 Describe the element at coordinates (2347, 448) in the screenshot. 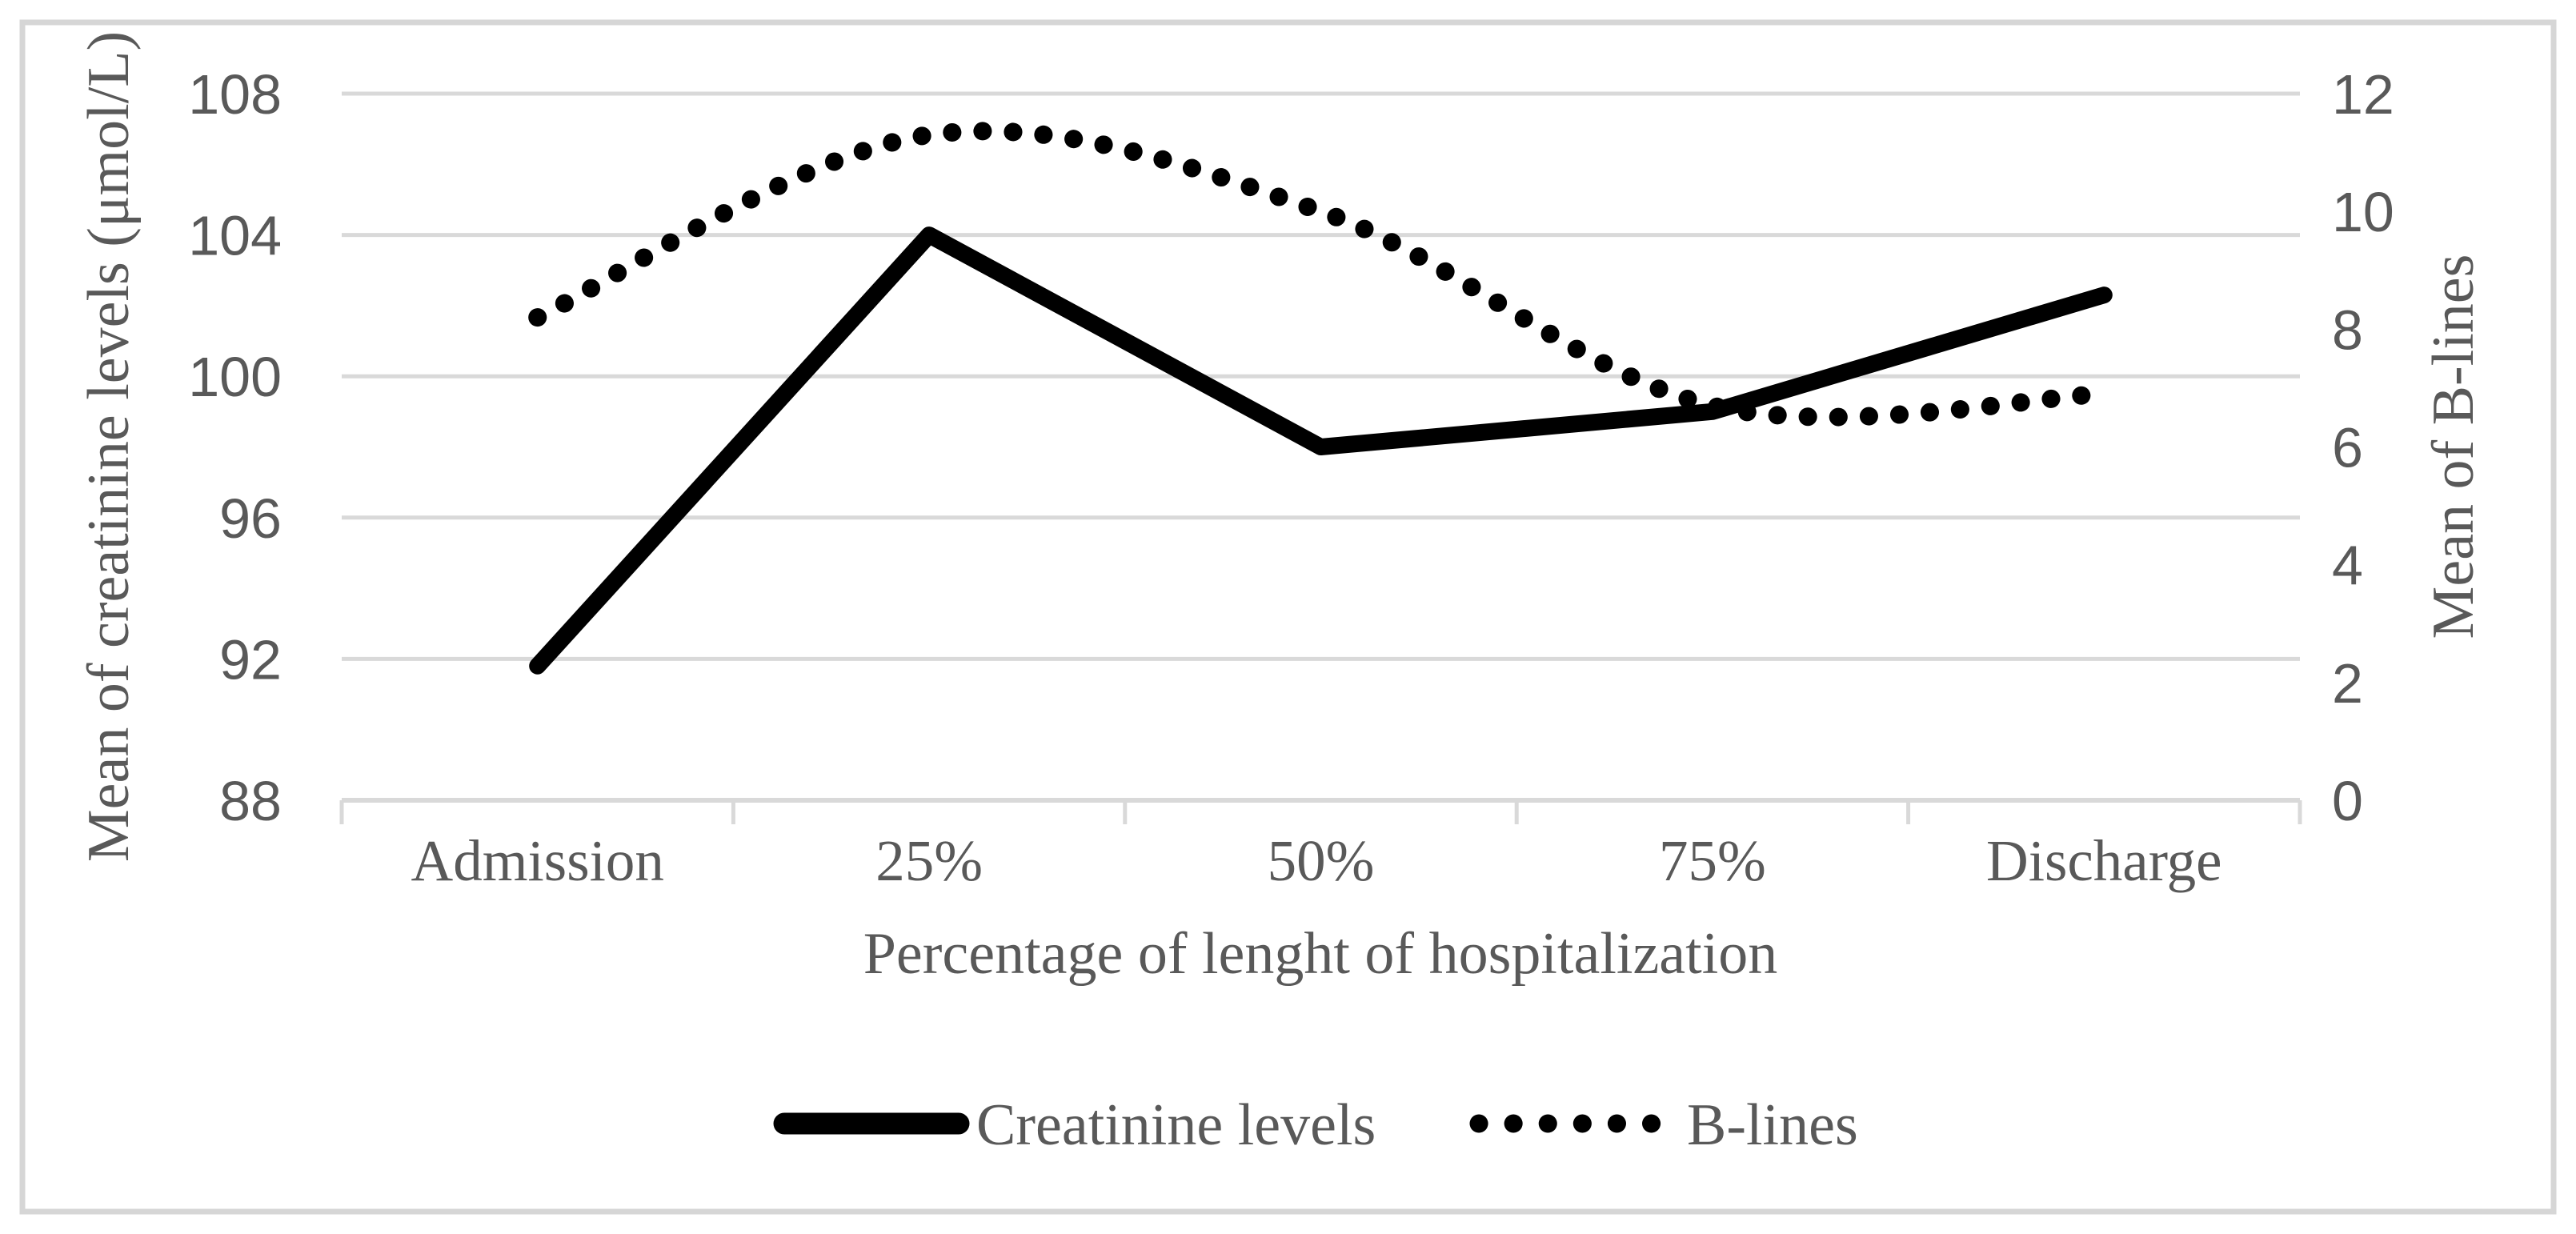

I see `right-axis-tick-label: 6` at that location.